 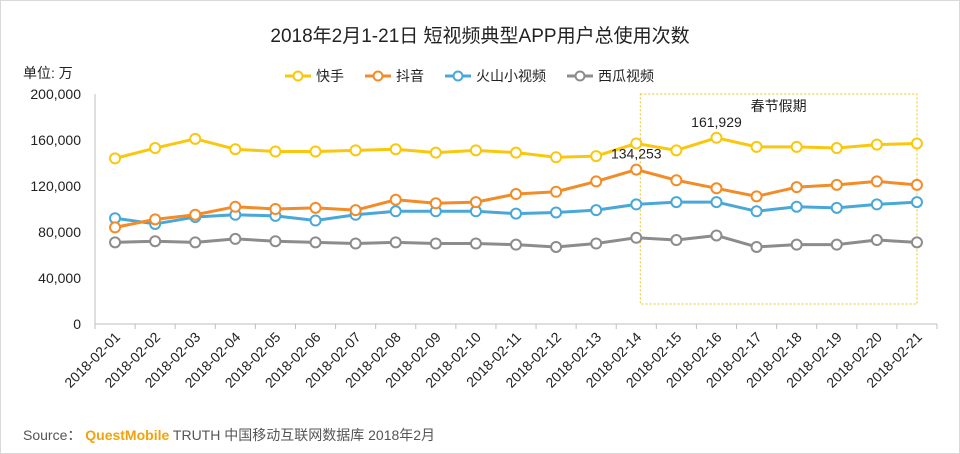 I want to click on series-火山小视频, so click(x=516, y=213).